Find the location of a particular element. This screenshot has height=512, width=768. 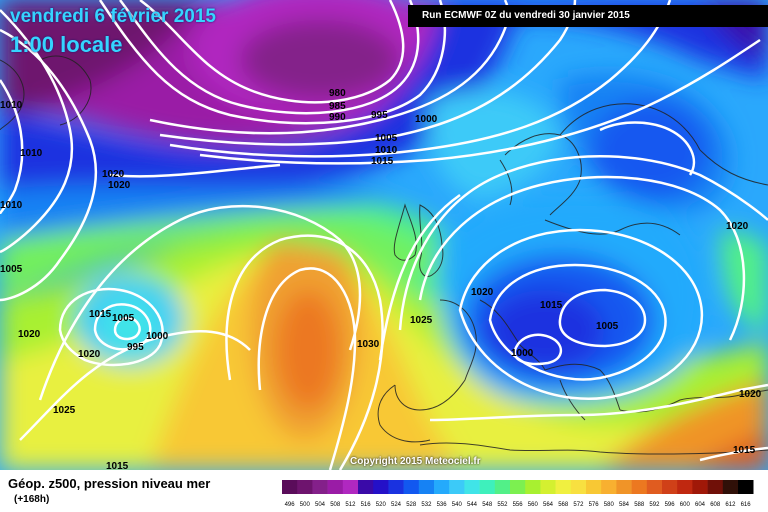

scale-label: 524 is located at coordinates (396, 505).